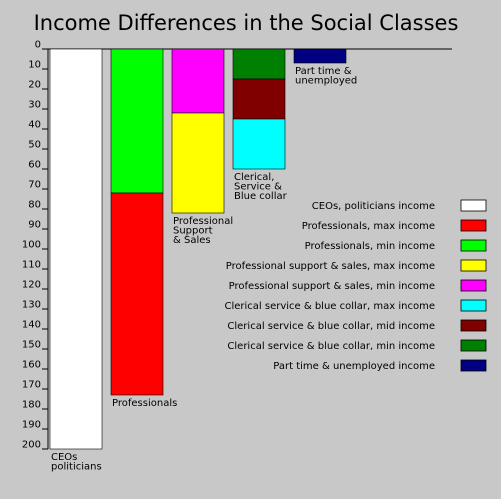  What do you see at coordinates (370, 246) in the screenshot?
I see `legend-label-prof_min: Professionals, min income` at bounding box center [370, 246].